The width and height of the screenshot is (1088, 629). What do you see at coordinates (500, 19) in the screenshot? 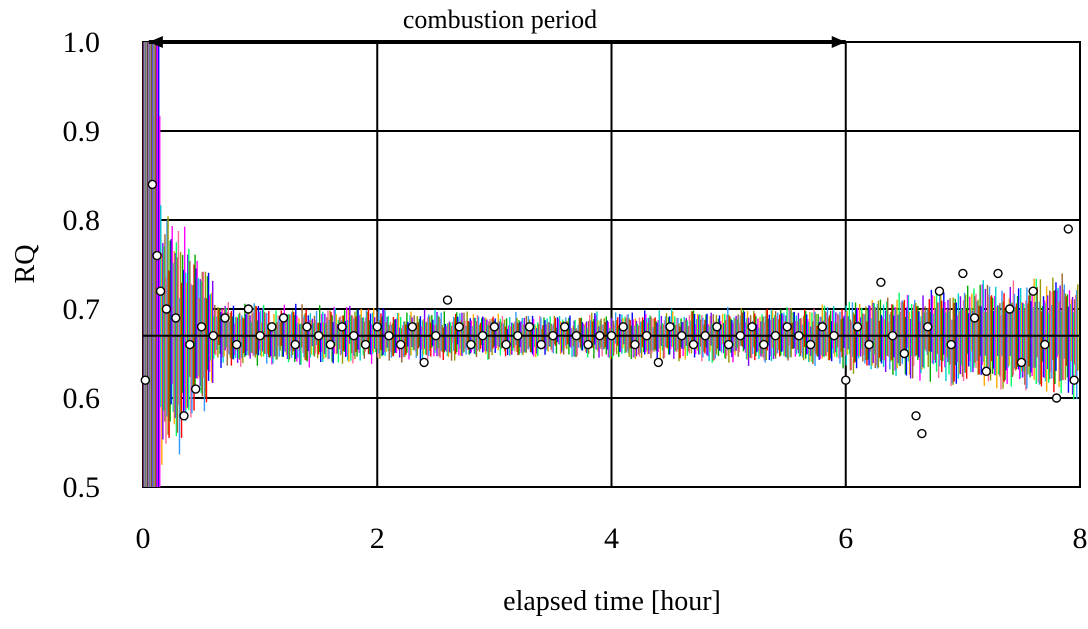
I see `combustion-period-label: combustion period` at bounding box center [500, 19].